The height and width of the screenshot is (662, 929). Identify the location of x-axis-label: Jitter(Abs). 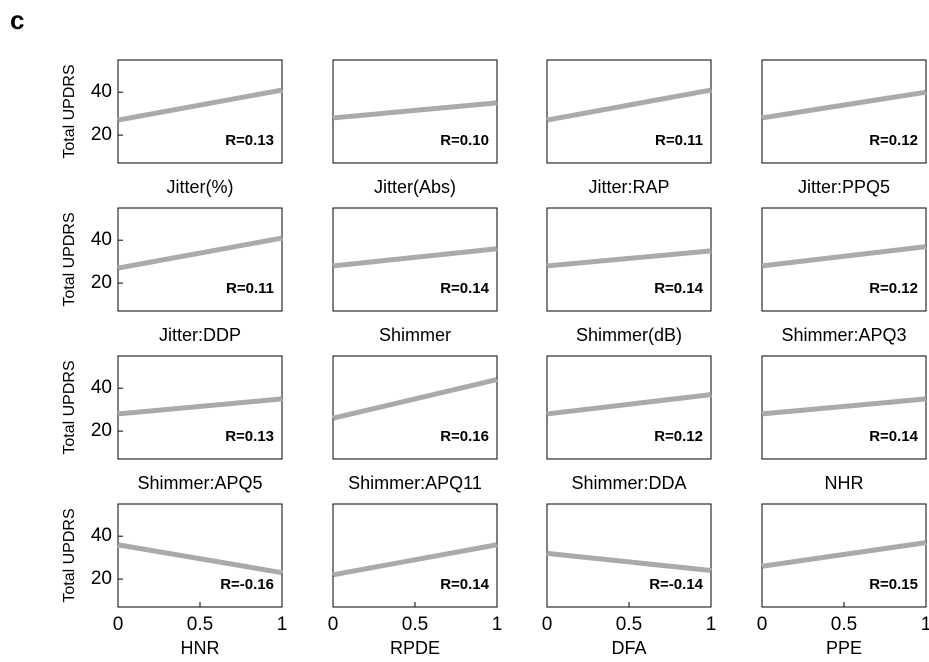
(415, 187).